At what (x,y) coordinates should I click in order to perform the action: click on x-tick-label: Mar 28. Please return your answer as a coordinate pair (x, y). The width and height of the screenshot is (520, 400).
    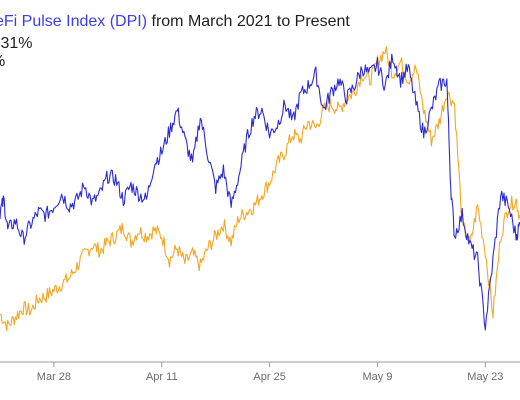
    Looking at the image, I should click on (54, 377).